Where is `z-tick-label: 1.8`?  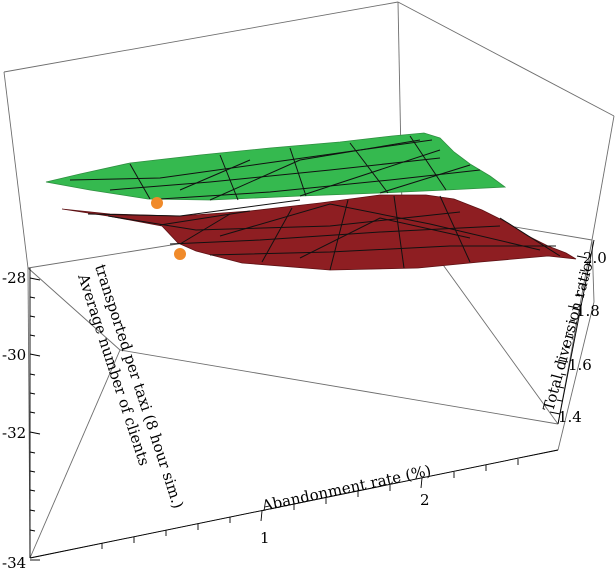
z-tick-label: 1.8 is located at coordinates (588, 311).